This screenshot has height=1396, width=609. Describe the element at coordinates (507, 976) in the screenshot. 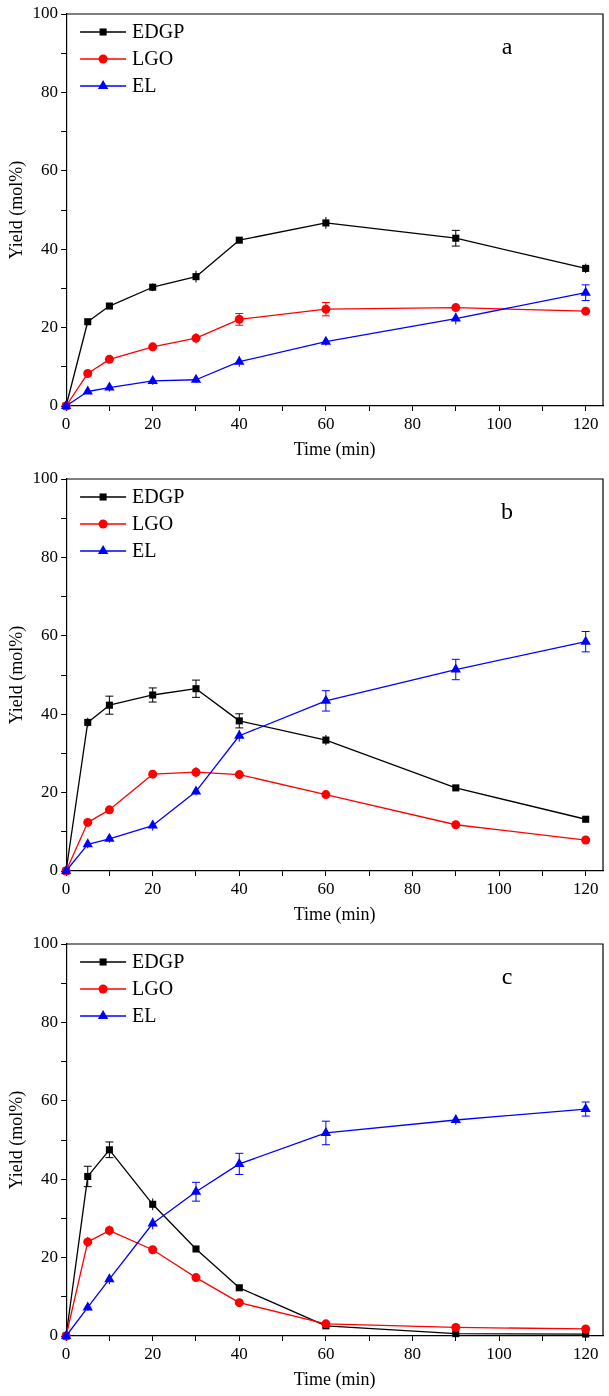

I see `annotation: c` at that location.